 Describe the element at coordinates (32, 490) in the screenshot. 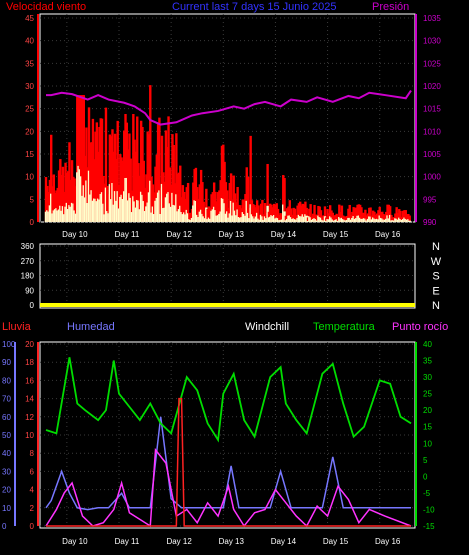

I see `rain-tick-label: 4` at that location.